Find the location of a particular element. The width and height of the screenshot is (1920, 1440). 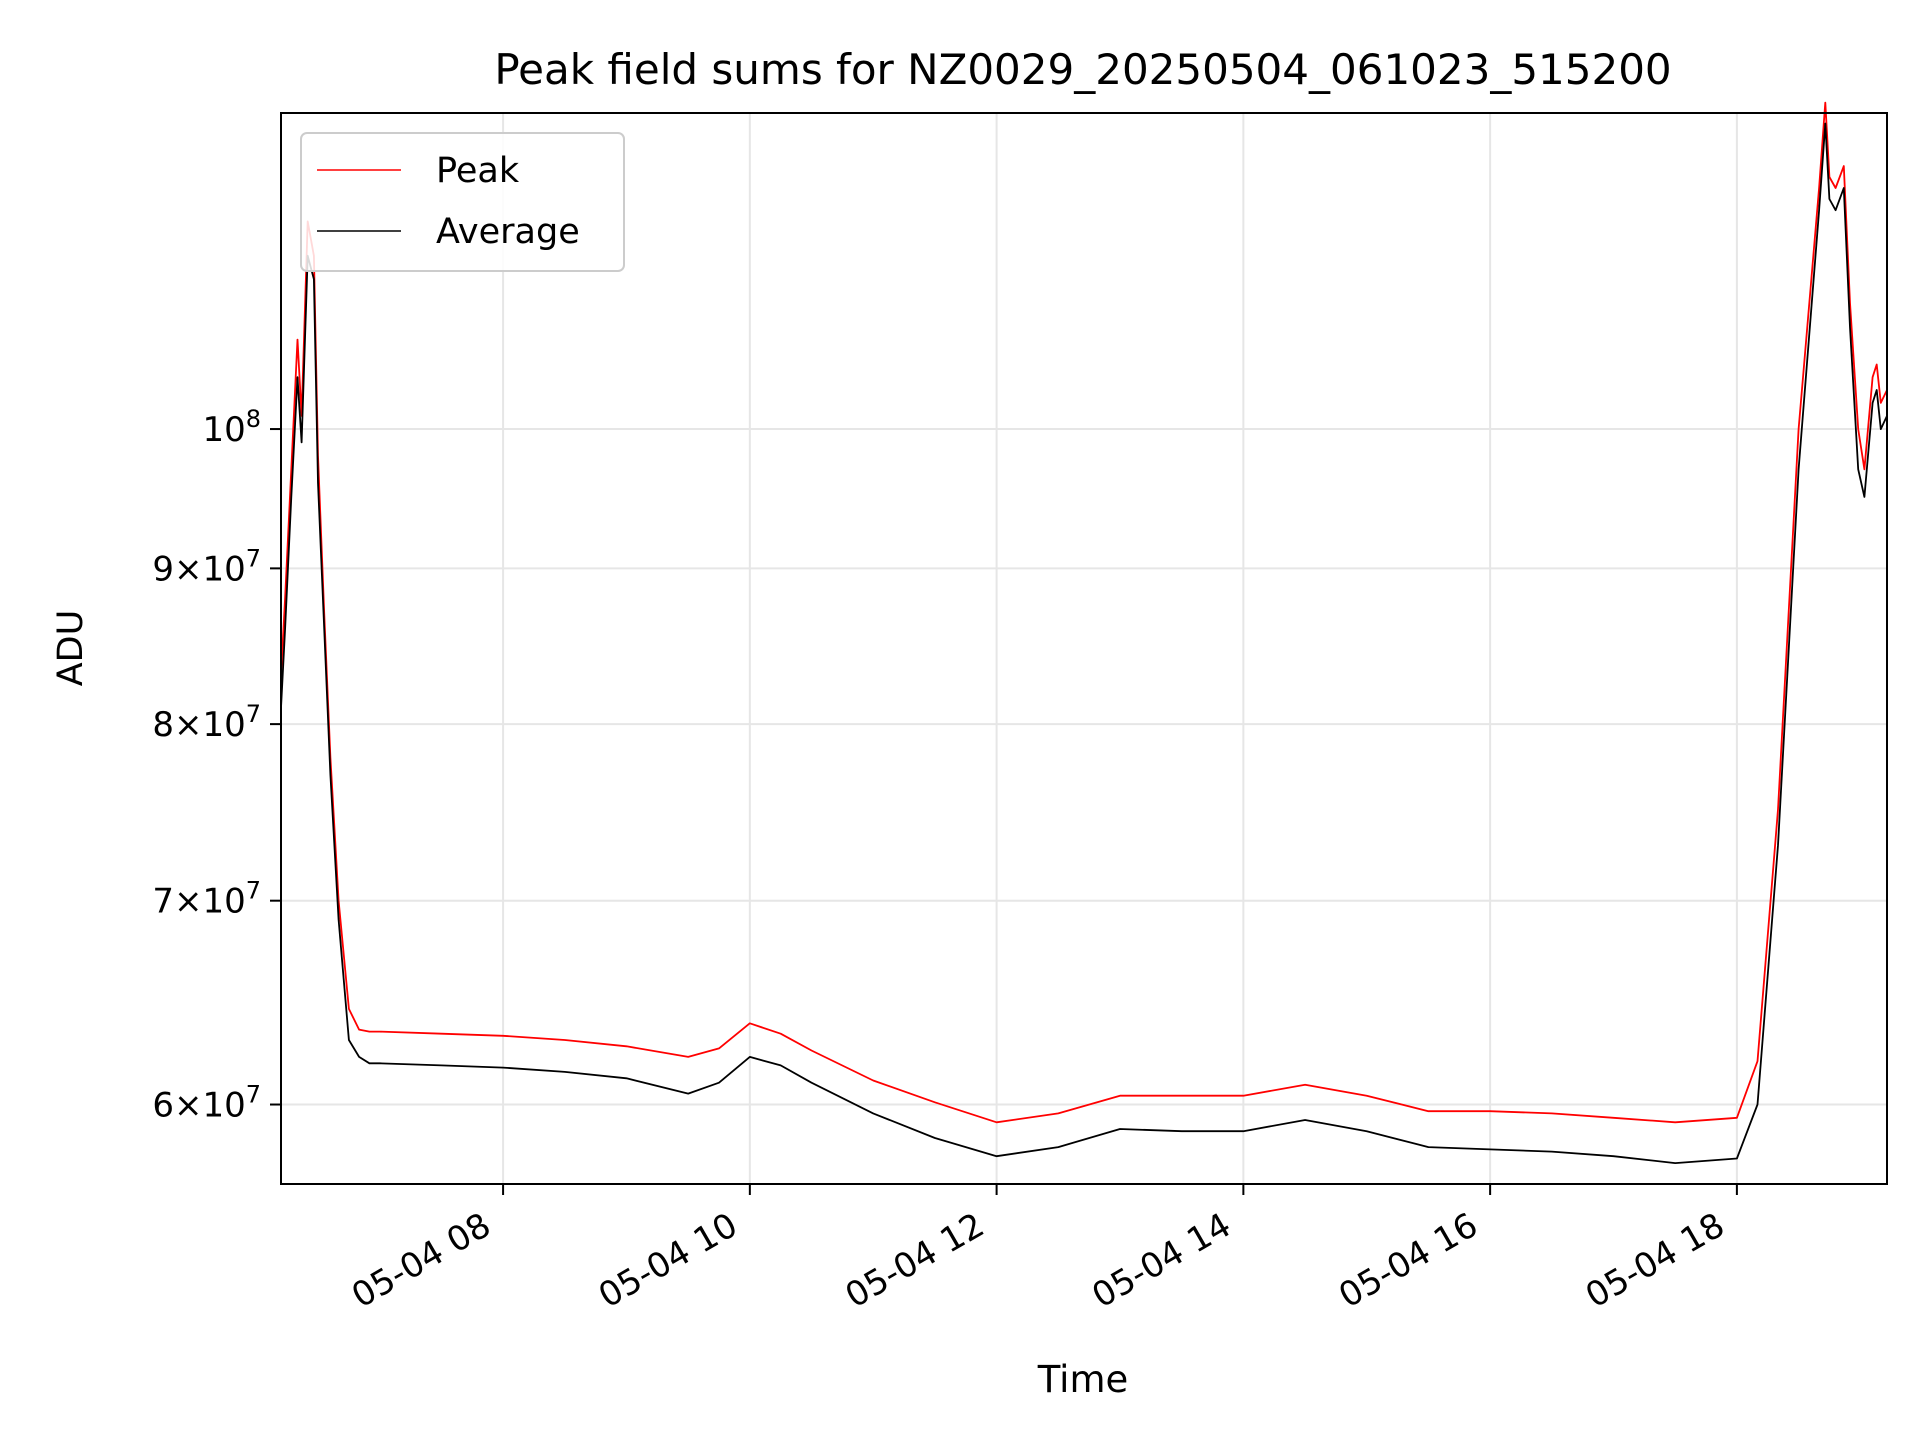

y-tick-label: 9×107 is located at coordinates (206, 566).